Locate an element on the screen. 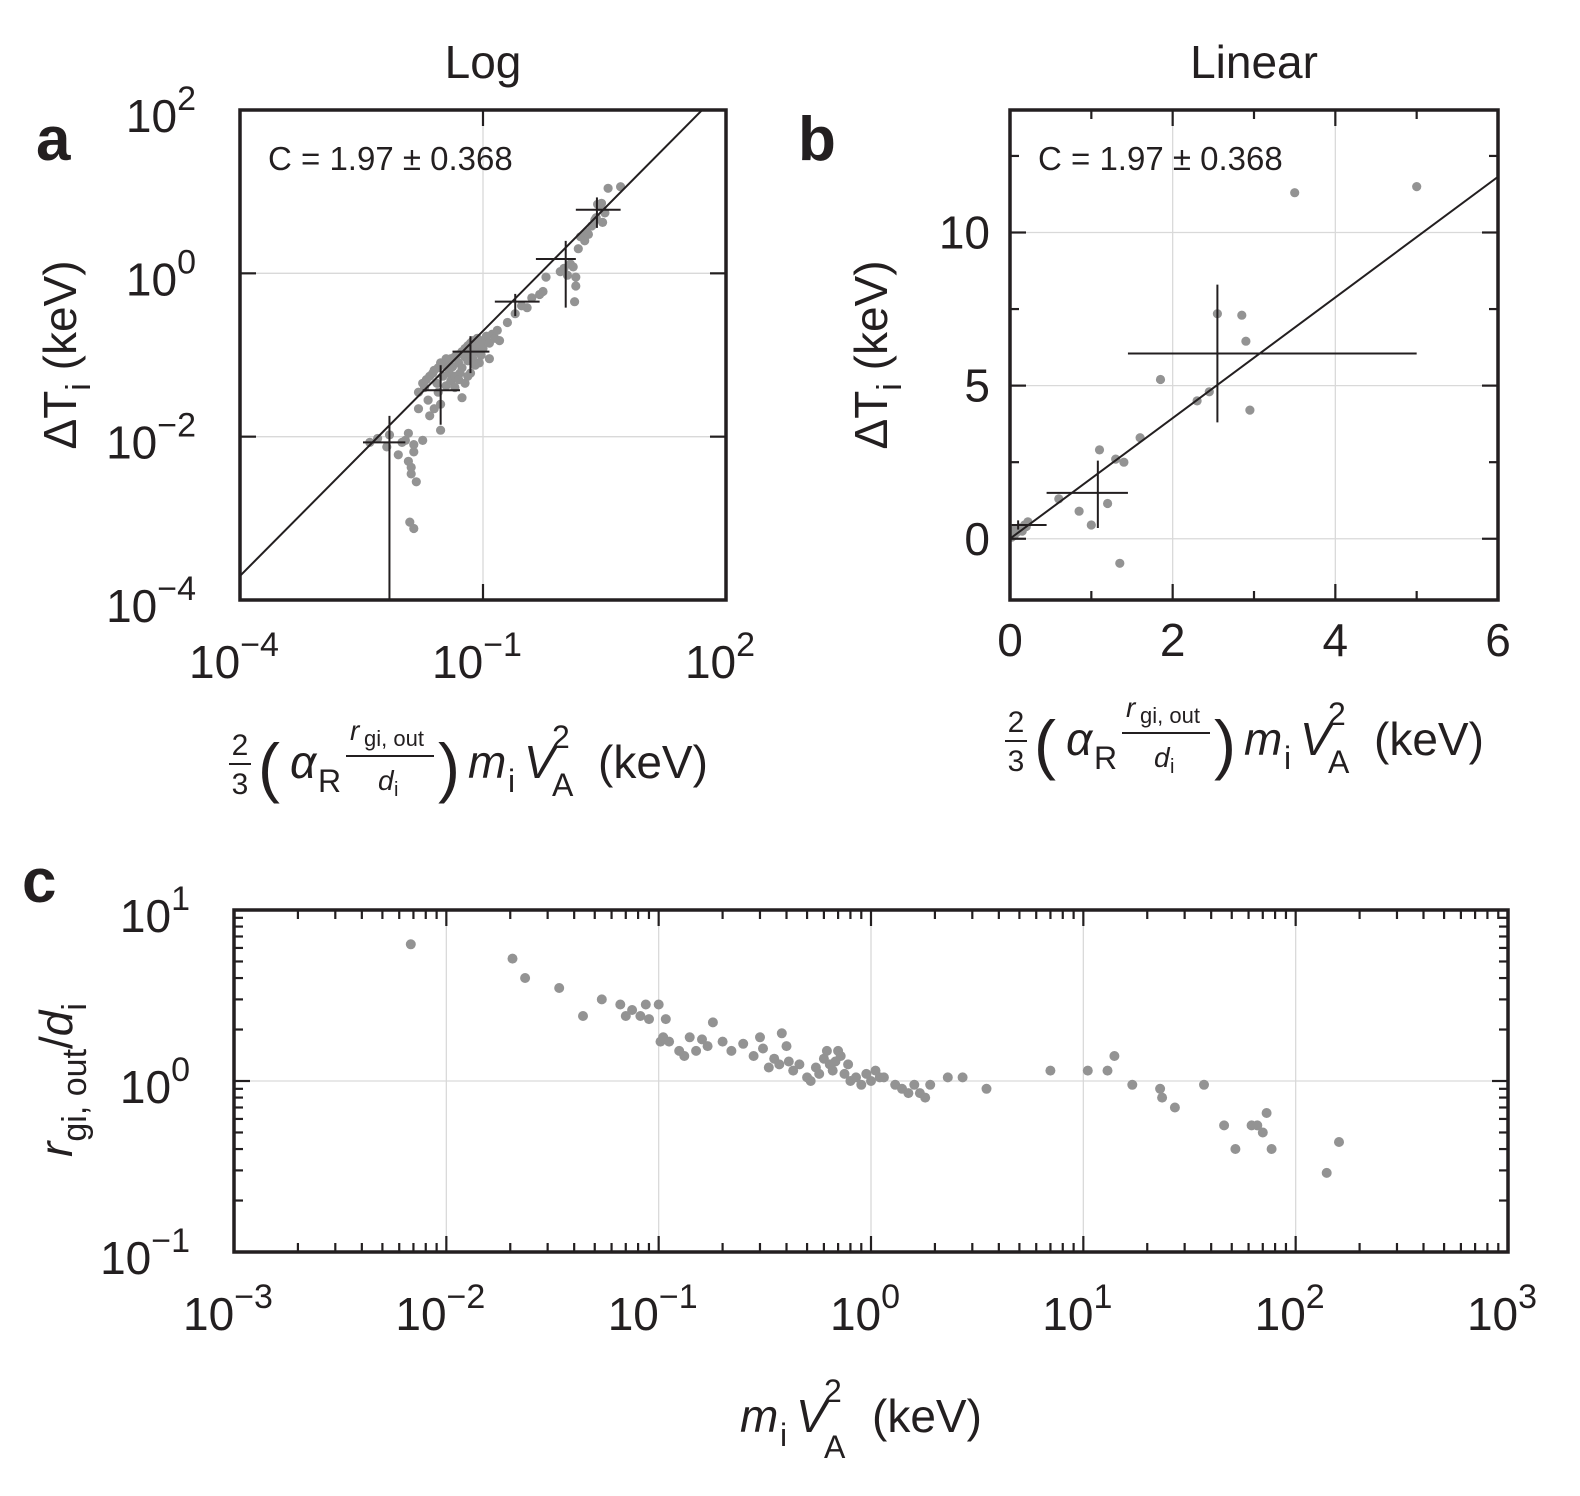 The image size is (1580, 1496). x-tick-label: 10⁻² is located at coordinates (440, 1309).